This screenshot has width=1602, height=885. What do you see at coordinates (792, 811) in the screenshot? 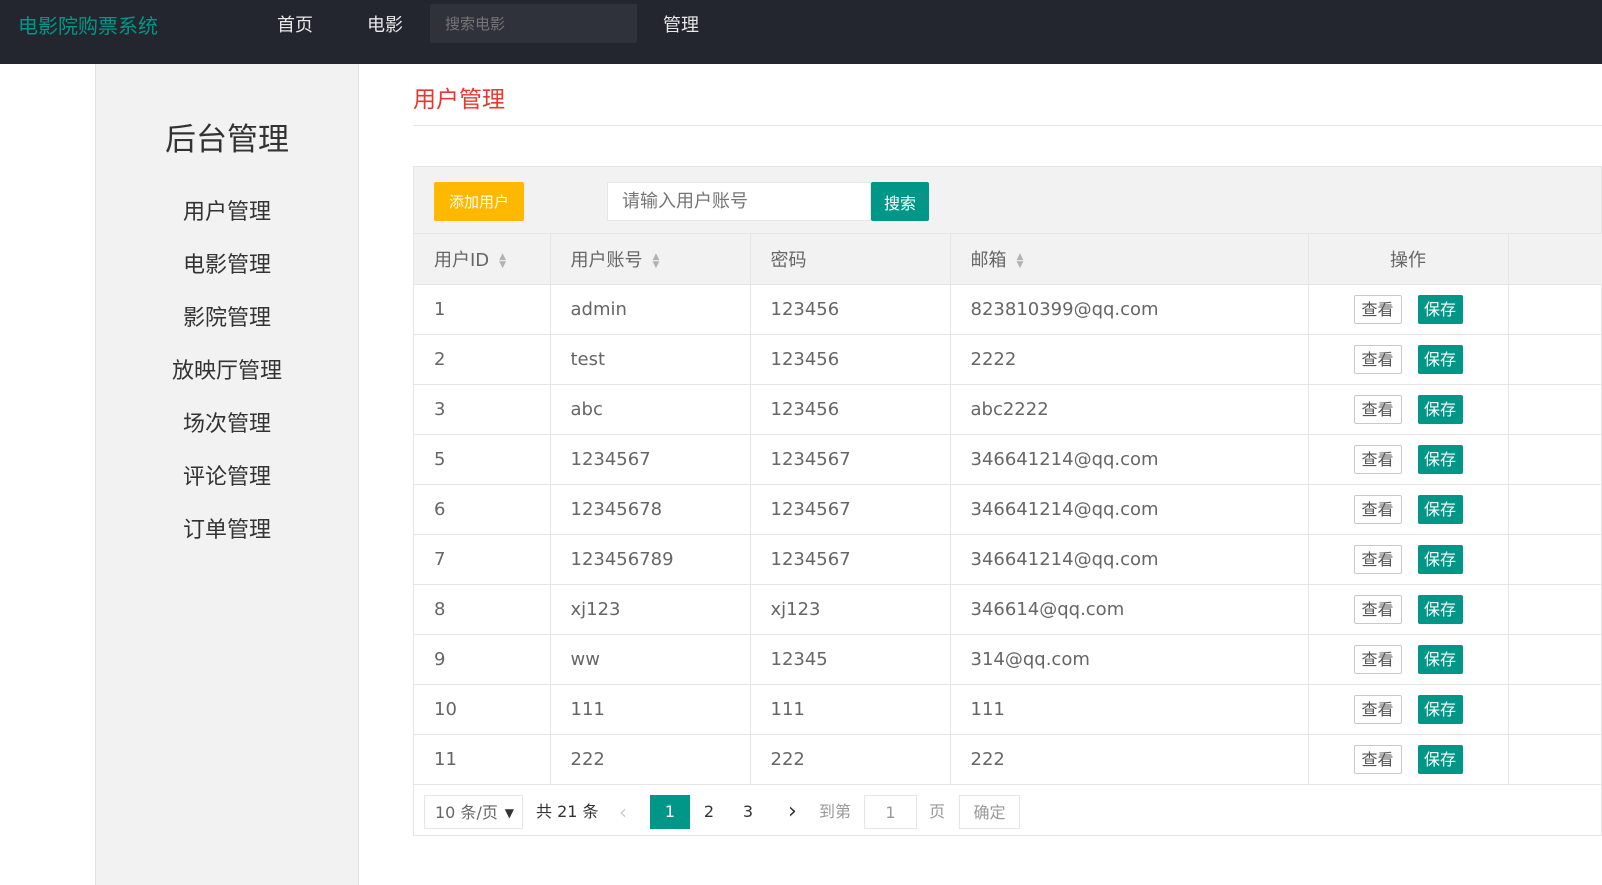
I see `next-page-icon: ›` at bounding box center [792, 811].